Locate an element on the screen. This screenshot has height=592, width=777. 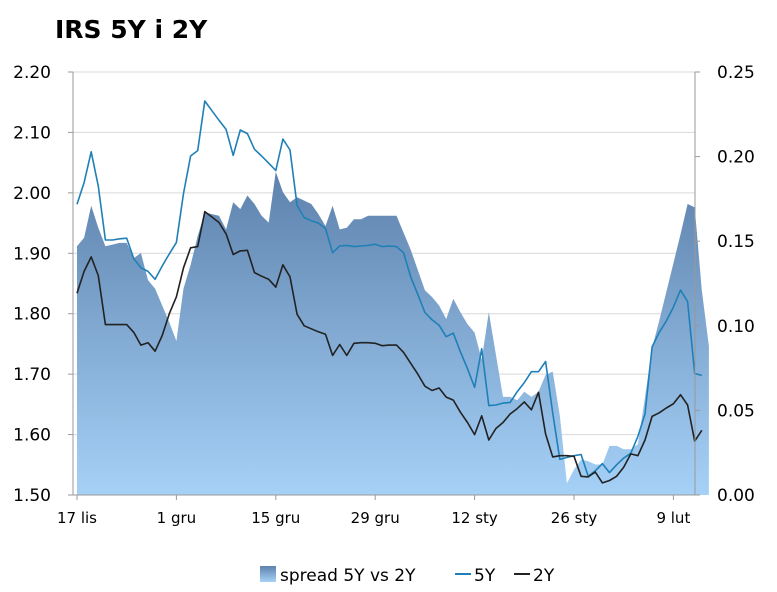
legend-label-2y: 2Y is located at coordinates (544, 576).